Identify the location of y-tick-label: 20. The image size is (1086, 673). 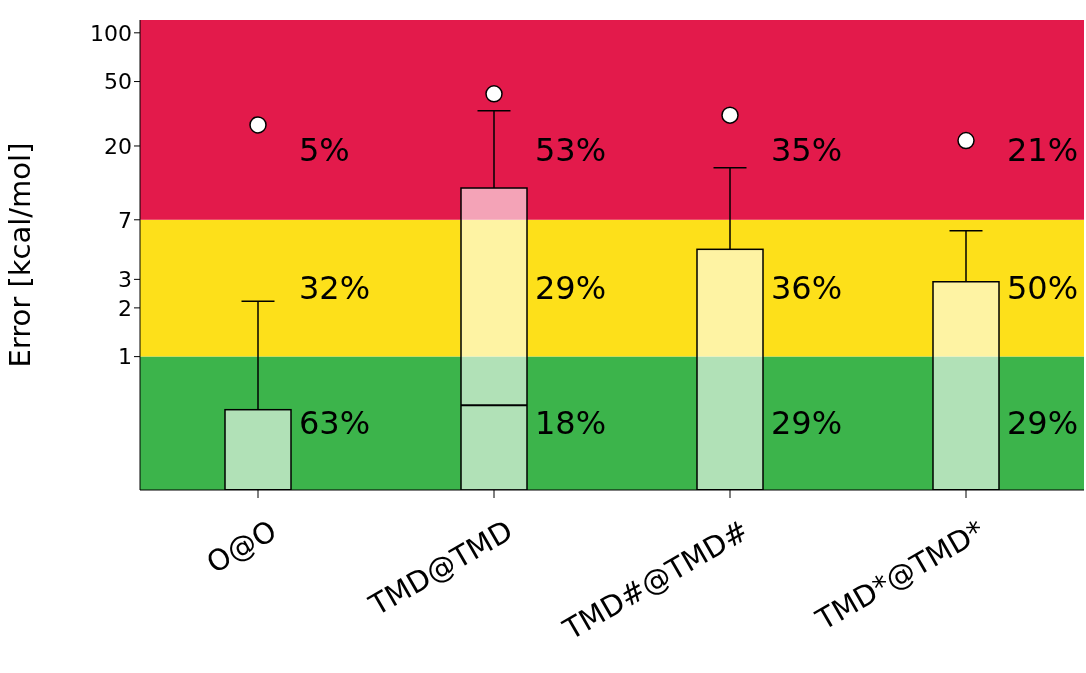
(118, 146).